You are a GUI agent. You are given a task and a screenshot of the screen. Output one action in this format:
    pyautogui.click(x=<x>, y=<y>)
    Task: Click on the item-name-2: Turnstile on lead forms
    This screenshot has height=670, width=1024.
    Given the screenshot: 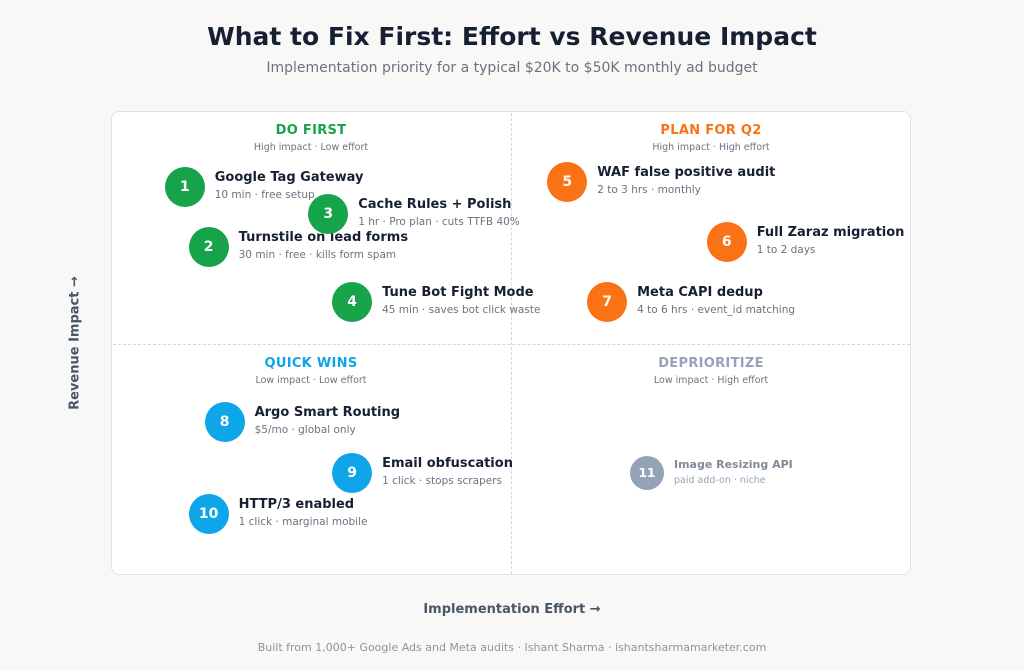 What is the action you would take?
    pyautogui.click(x=323, y=237)
    